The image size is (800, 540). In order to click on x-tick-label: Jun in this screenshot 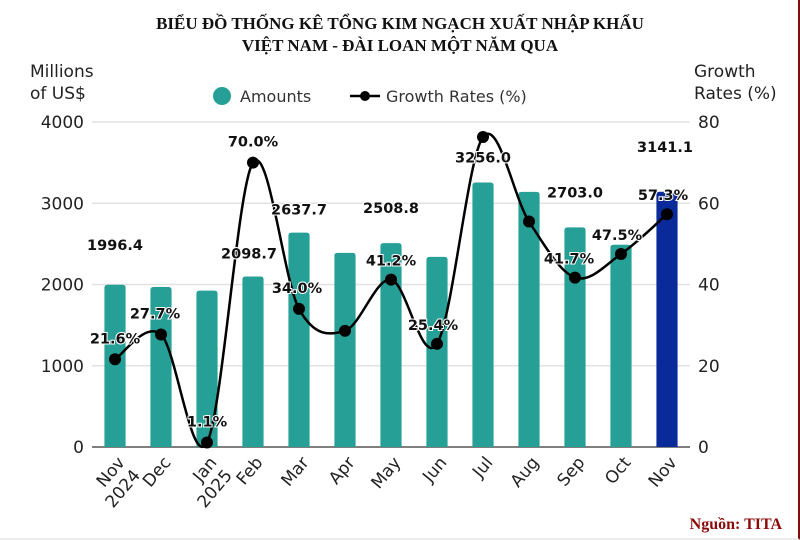, I will do `click(434, 470)`.